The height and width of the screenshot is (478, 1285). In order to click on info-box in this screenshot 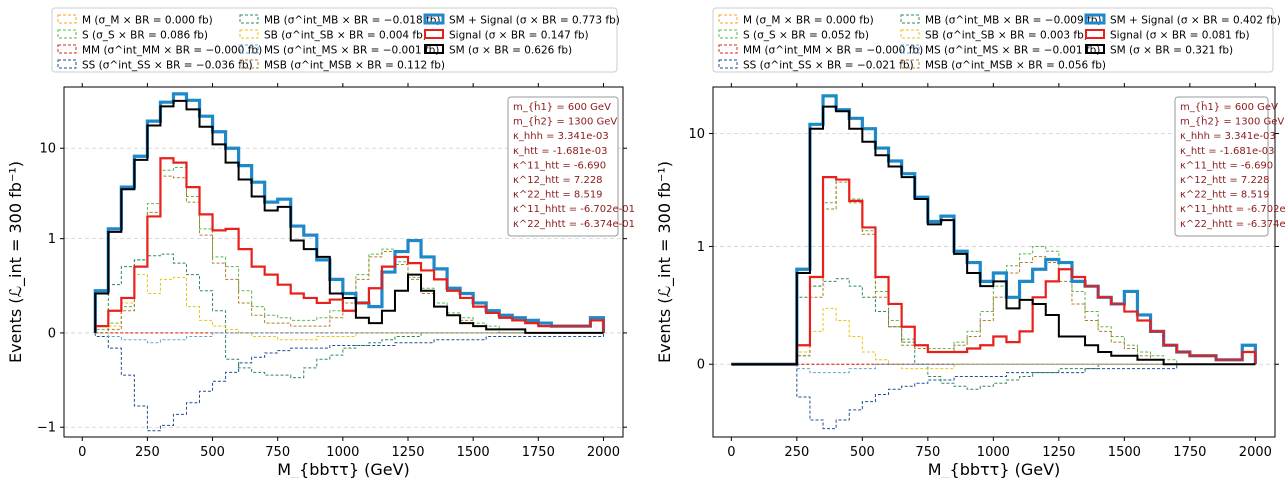, I will do `click(1221, 166)`.